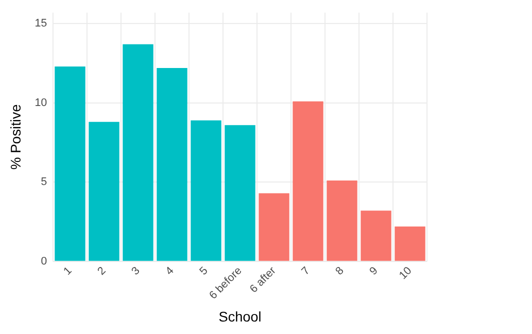 The image size is (532, 334). Describe the element at coordinates (44, 182) in the screenshot. I see `y-tick-label: 5` at that location.